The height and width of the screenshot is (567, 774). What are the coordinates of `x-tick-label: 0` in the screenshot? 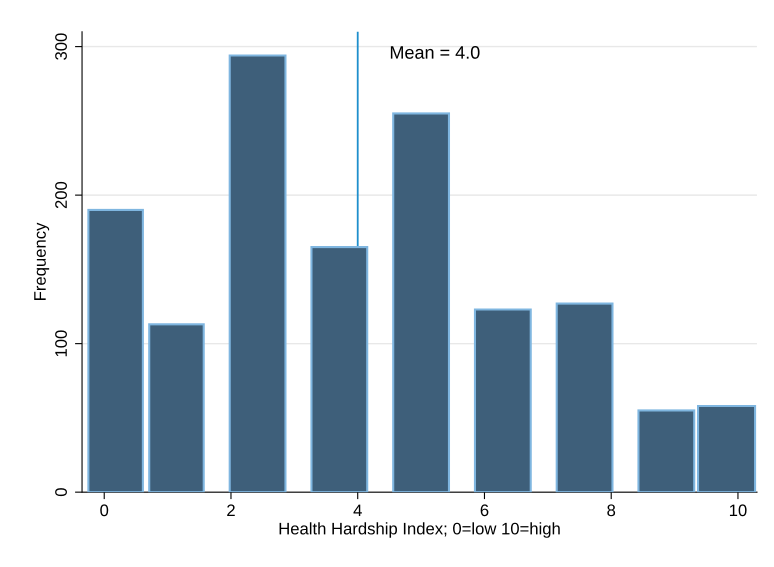 It's located at (104, 510).